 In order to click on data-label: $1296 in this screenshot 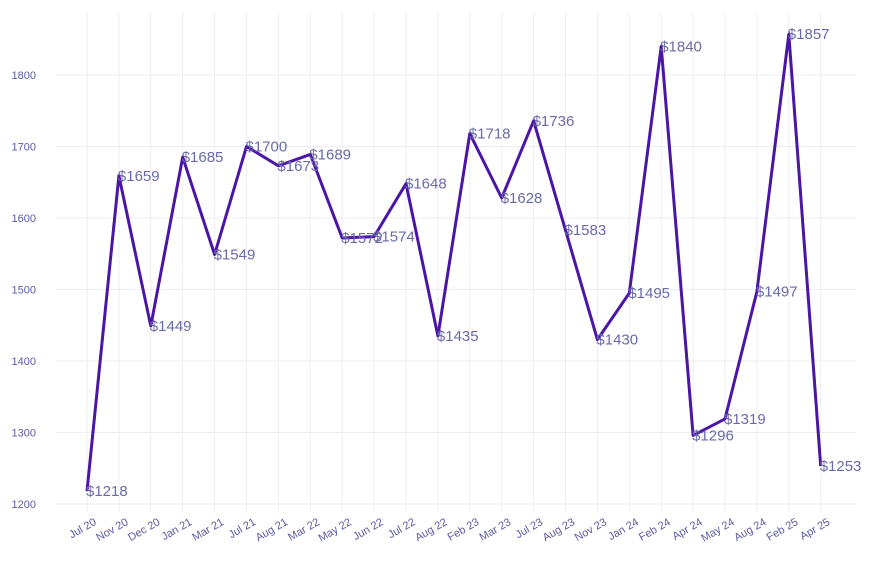, I will do `click(713, 435)`.